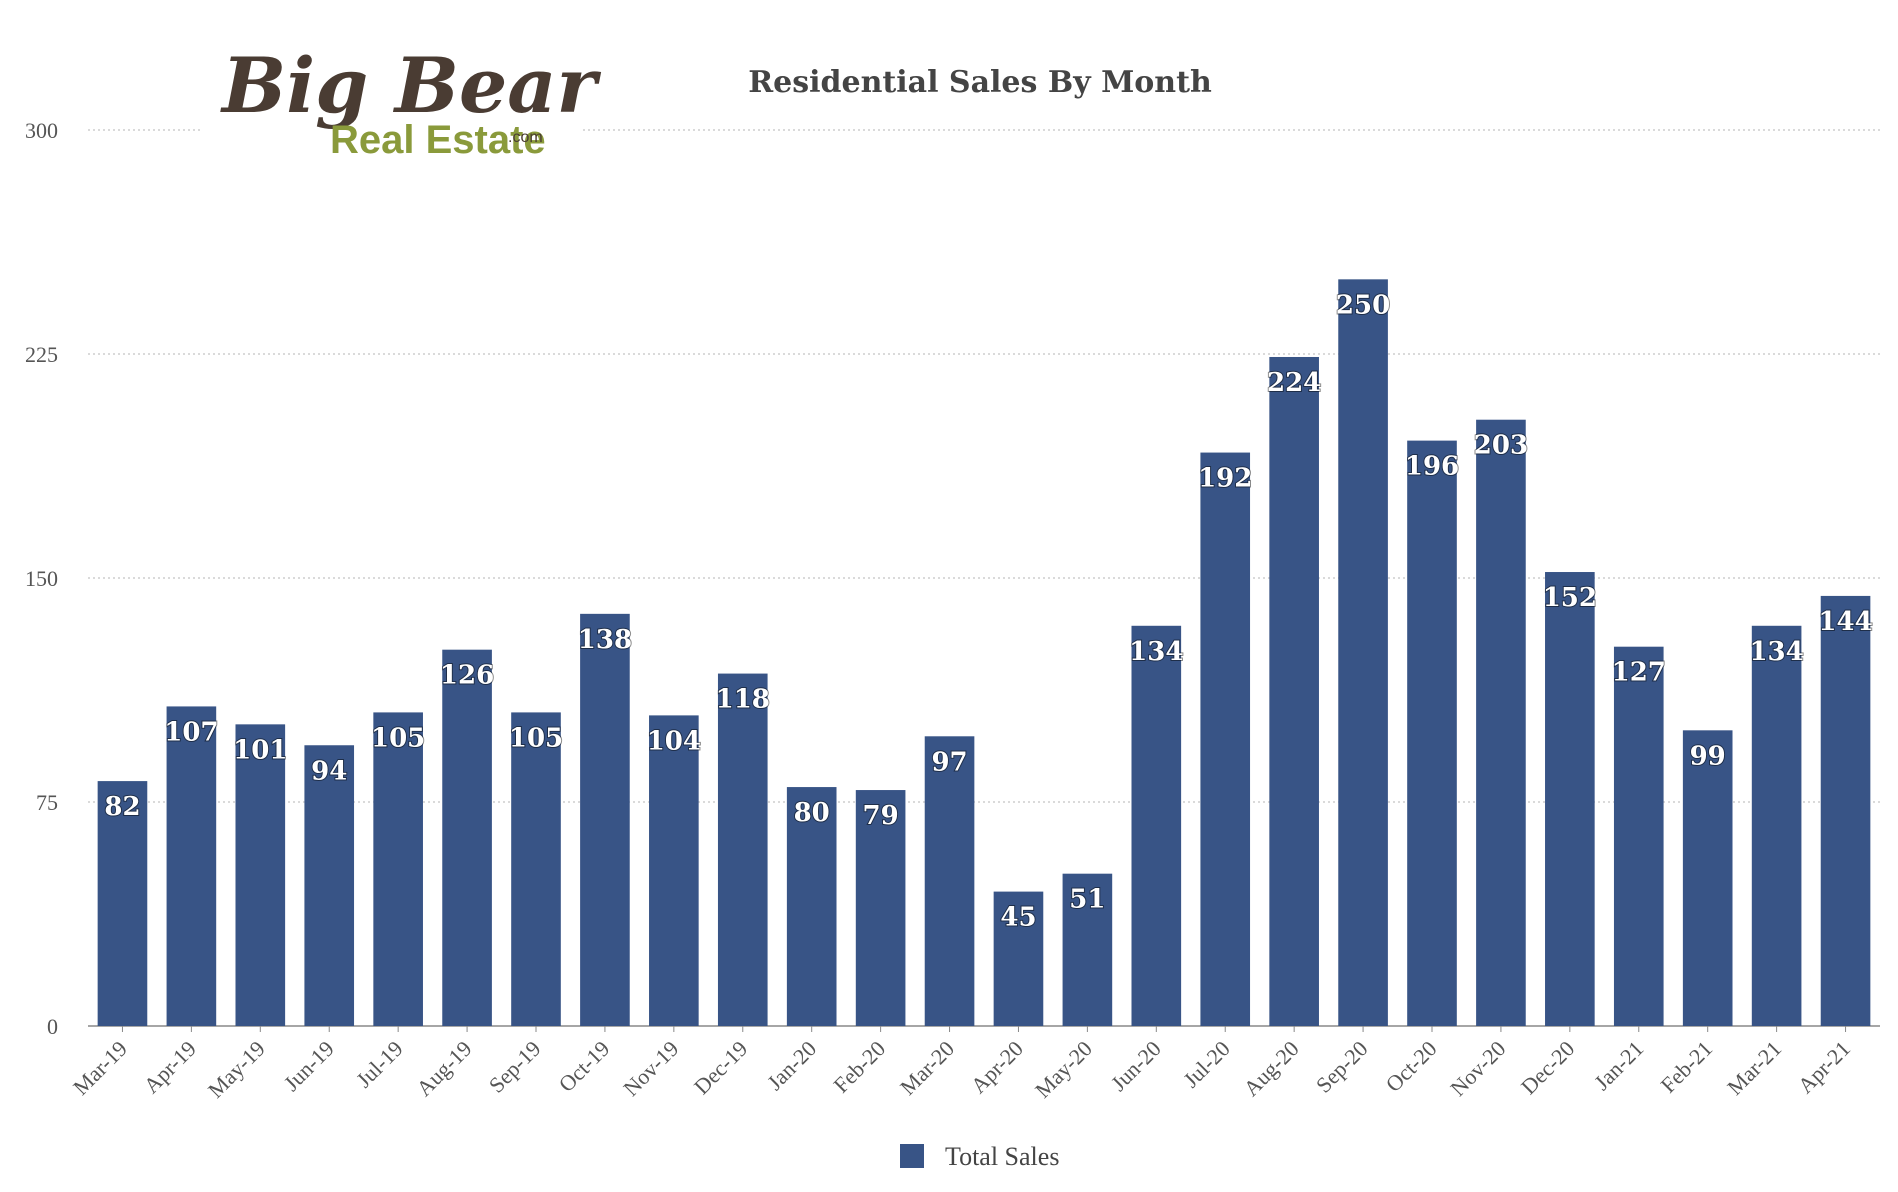 Image resolution: width=1898 pixels, height=1192 pixels. I want to click on logo: Big Bear Real Estate .com, so click(401, 101).